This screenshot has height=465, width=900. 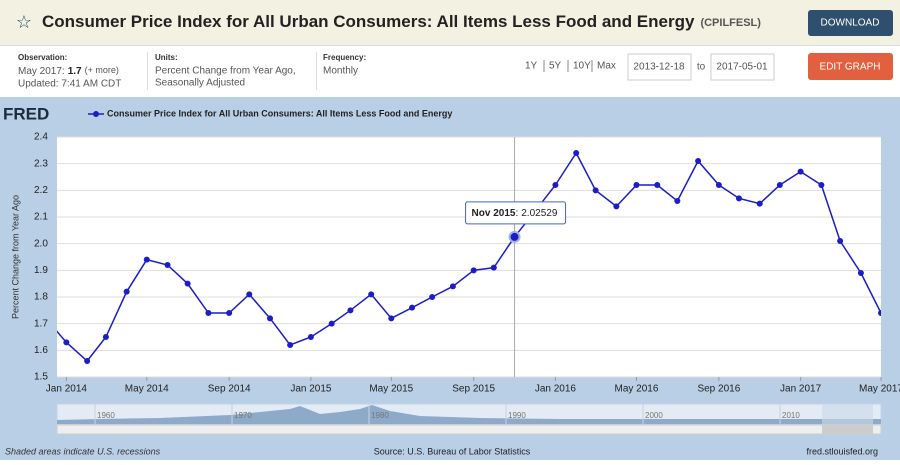 I want to click on recession-note: Shaded areas indicate U.S. recessions, so click(x=83, y=451).